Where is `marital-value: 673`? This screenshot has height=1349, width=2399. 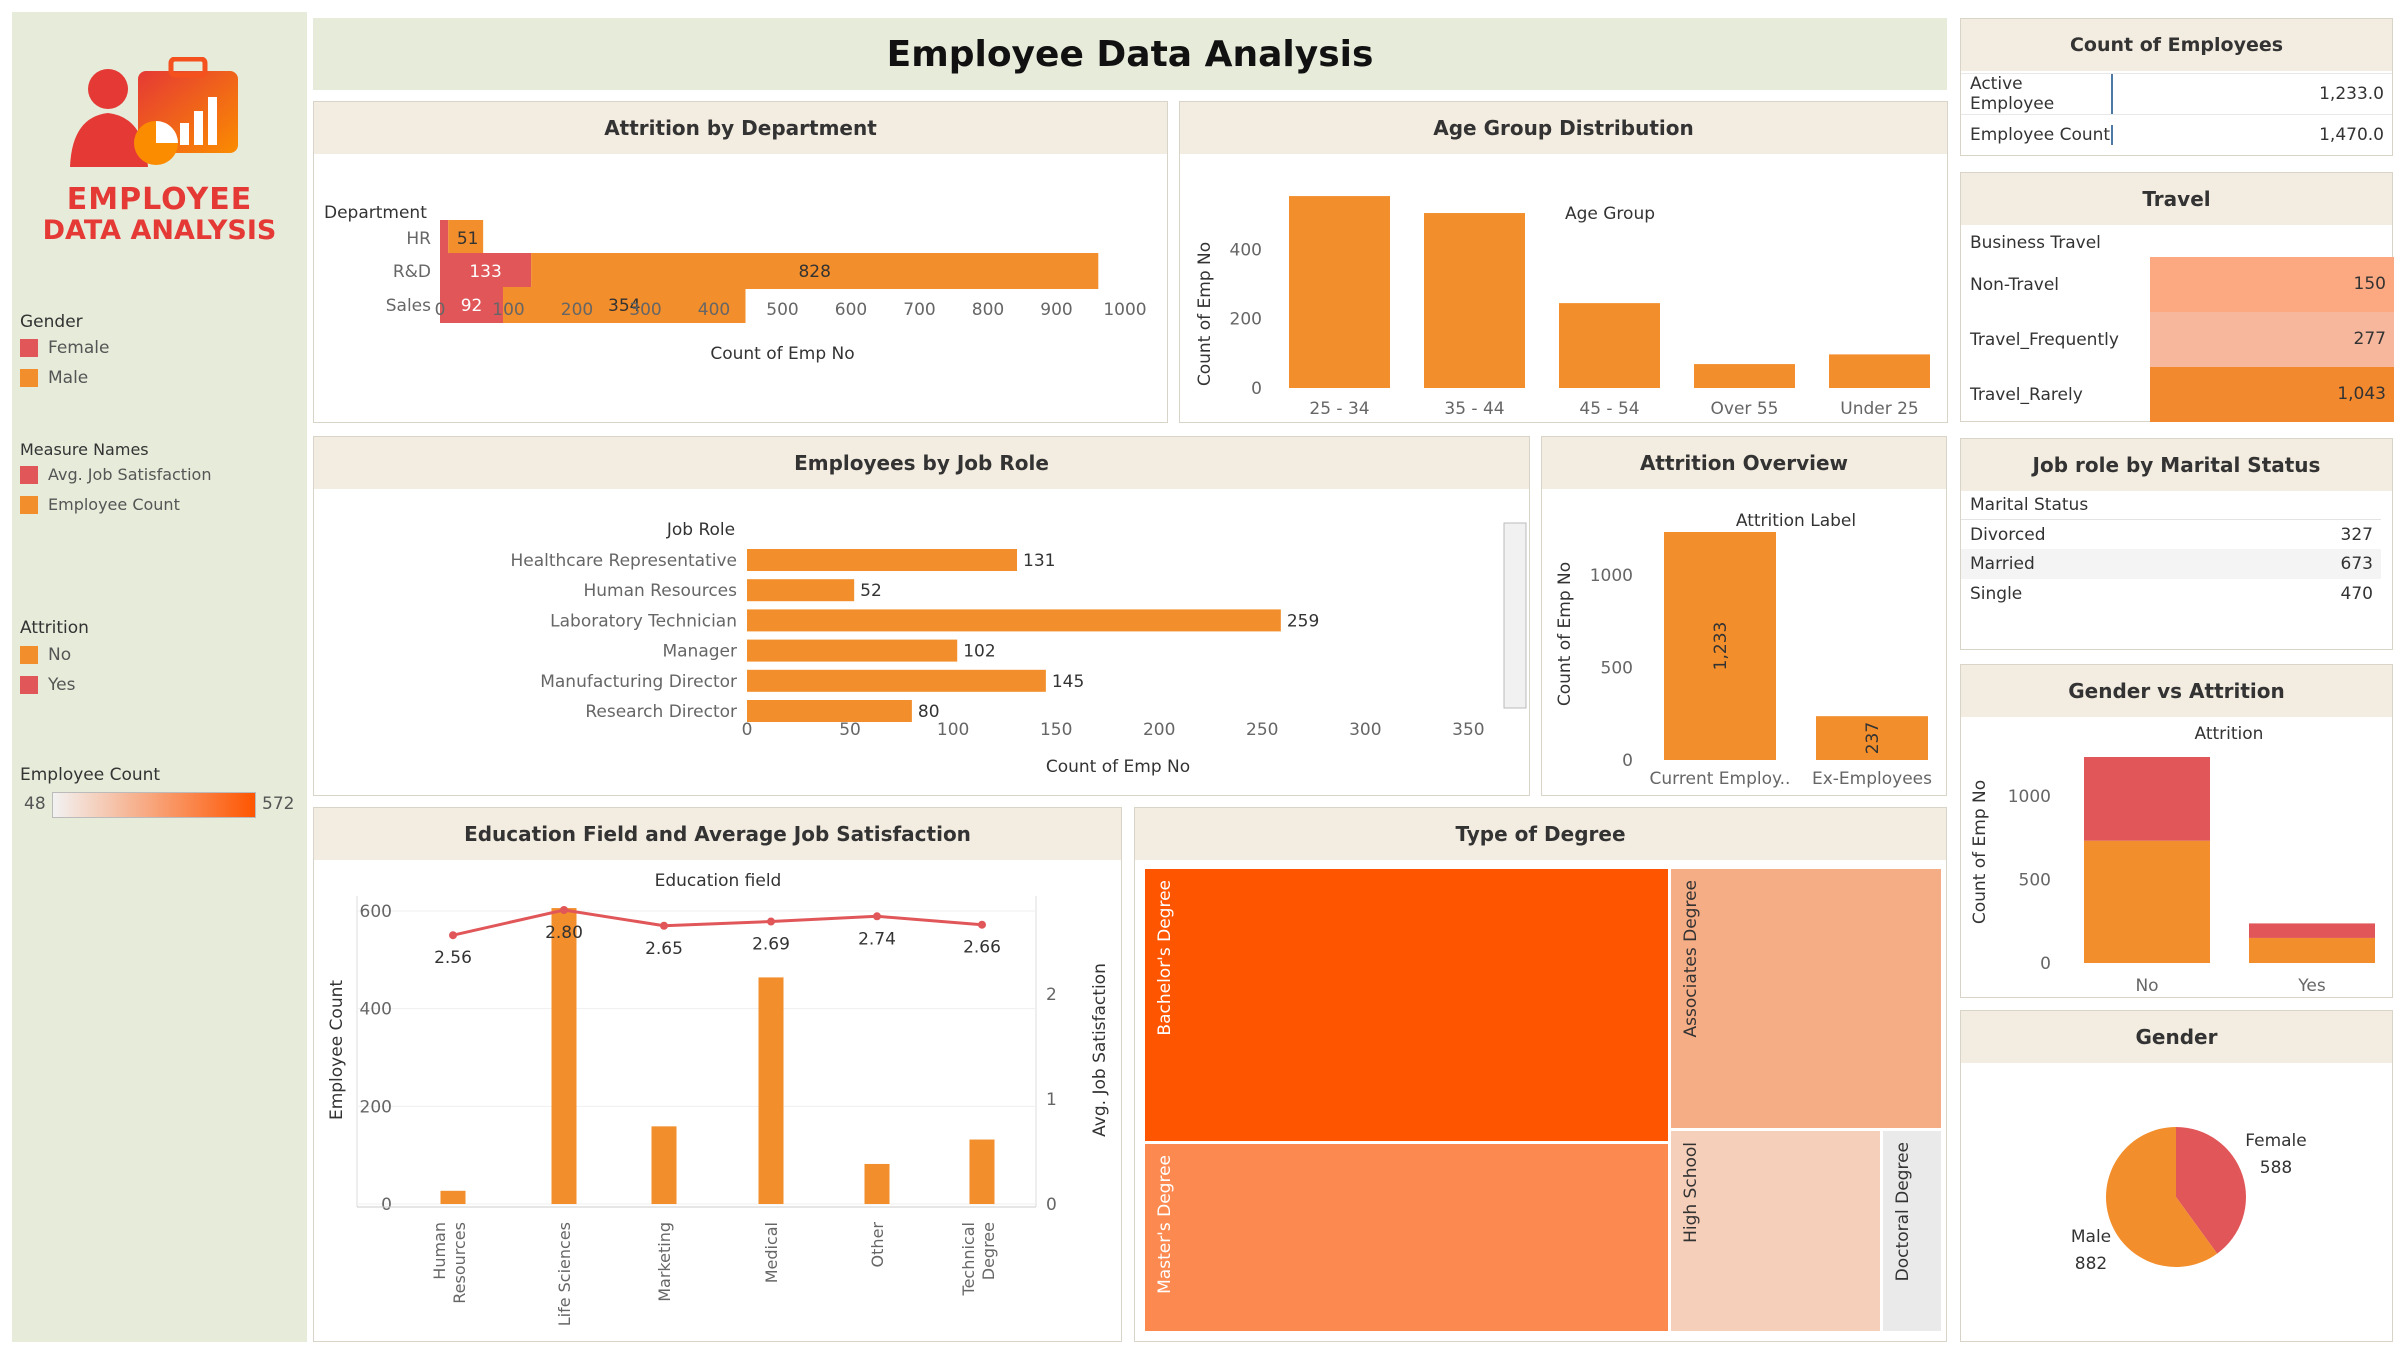 marital-value: 673 is located at coordinates (2356, 564).